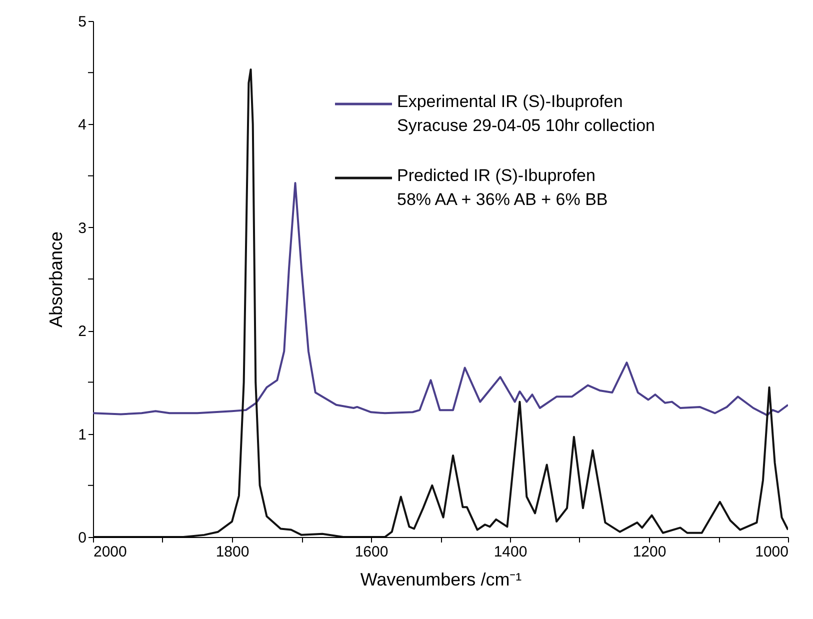 Image resolution: width=813 pixels, height=619 pixels. I want to click on x-tick-label: 1800, so click(233, 552).